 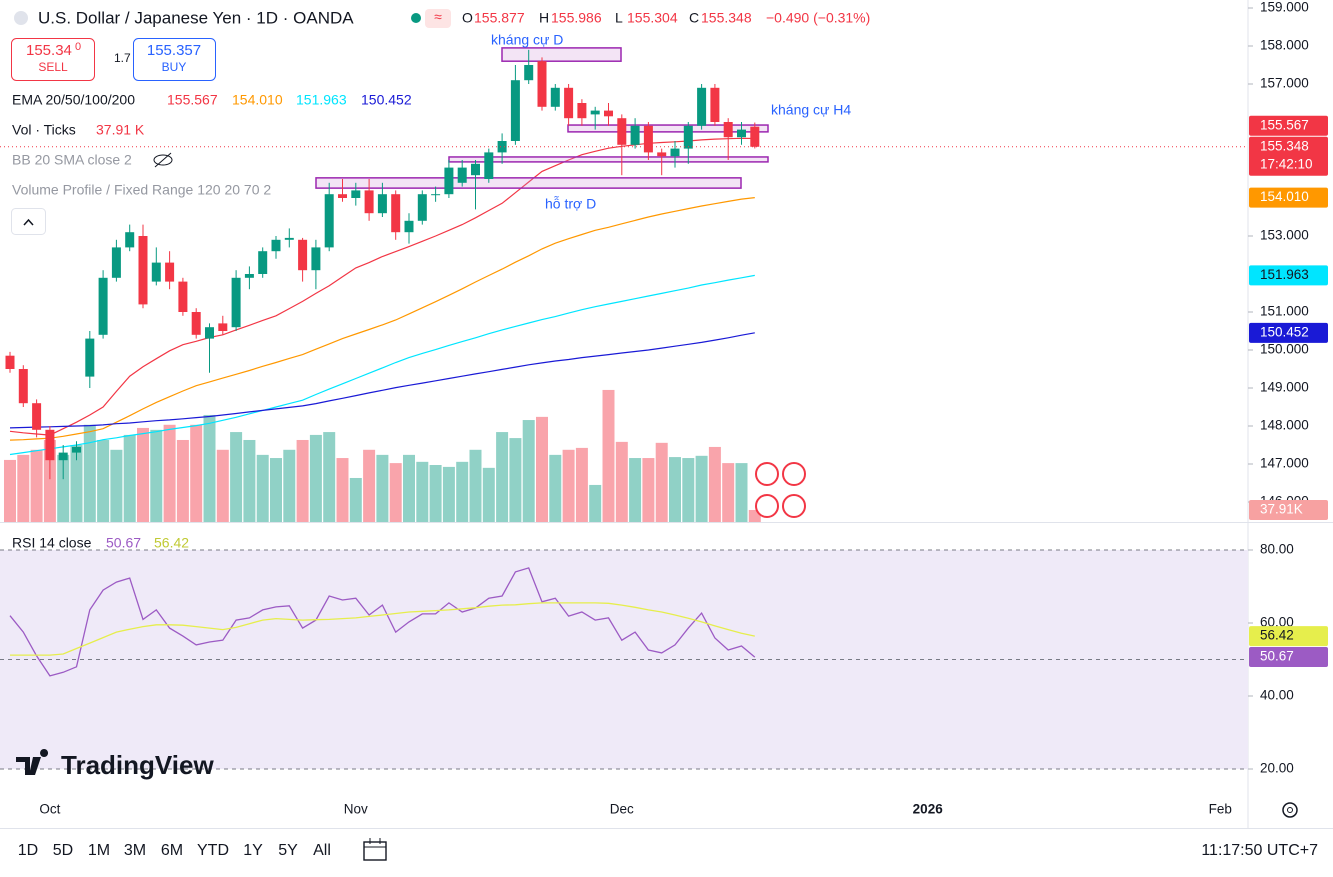 I want to click on y-tick-label: 157.000, so click(x=1284, y=83).